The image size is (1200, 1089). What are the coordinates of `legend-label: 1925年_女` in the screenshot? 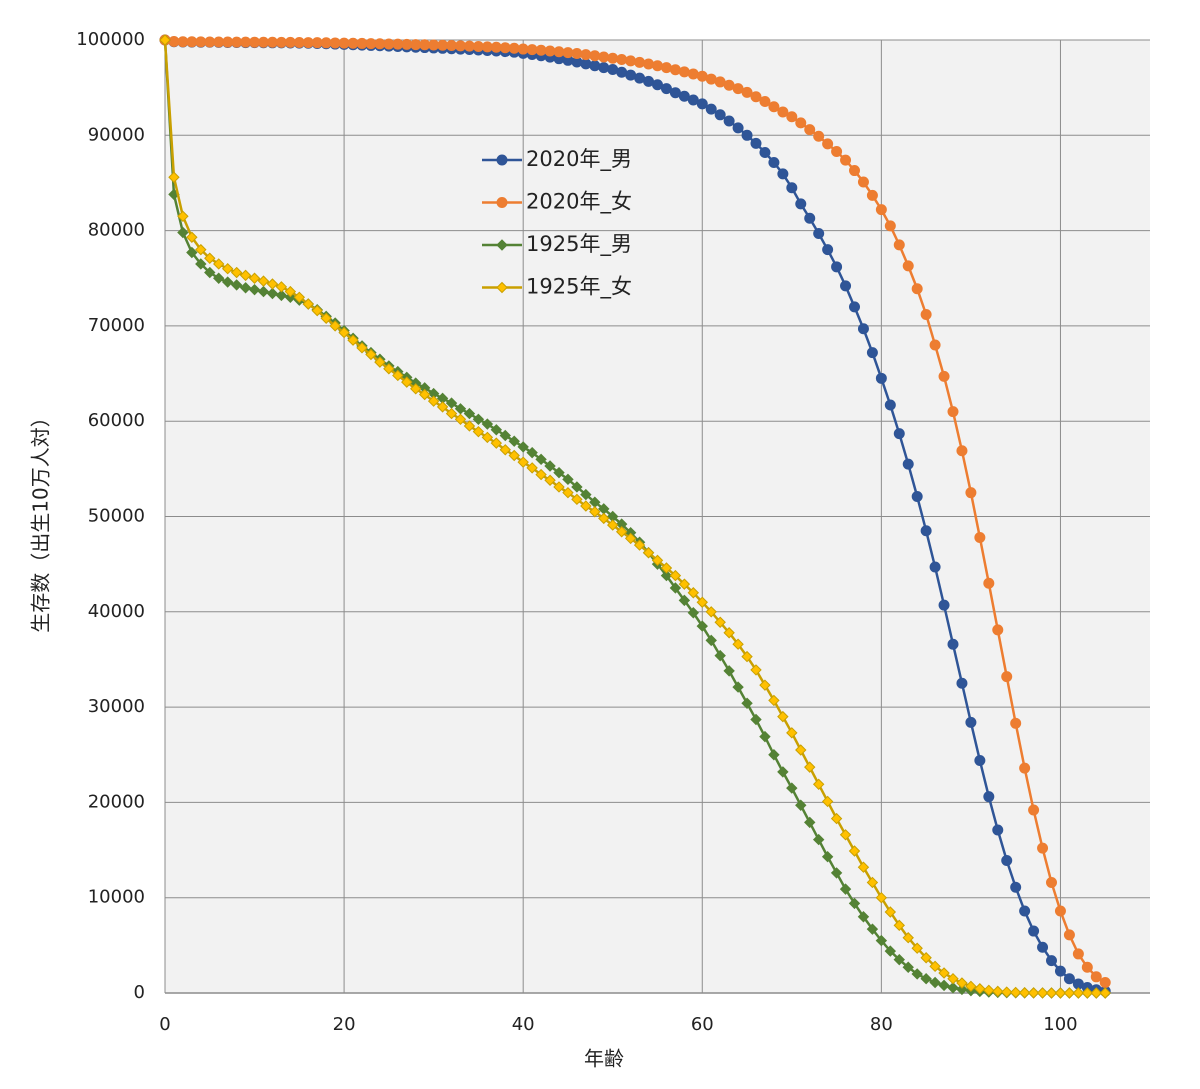 It's located at (579, 287).